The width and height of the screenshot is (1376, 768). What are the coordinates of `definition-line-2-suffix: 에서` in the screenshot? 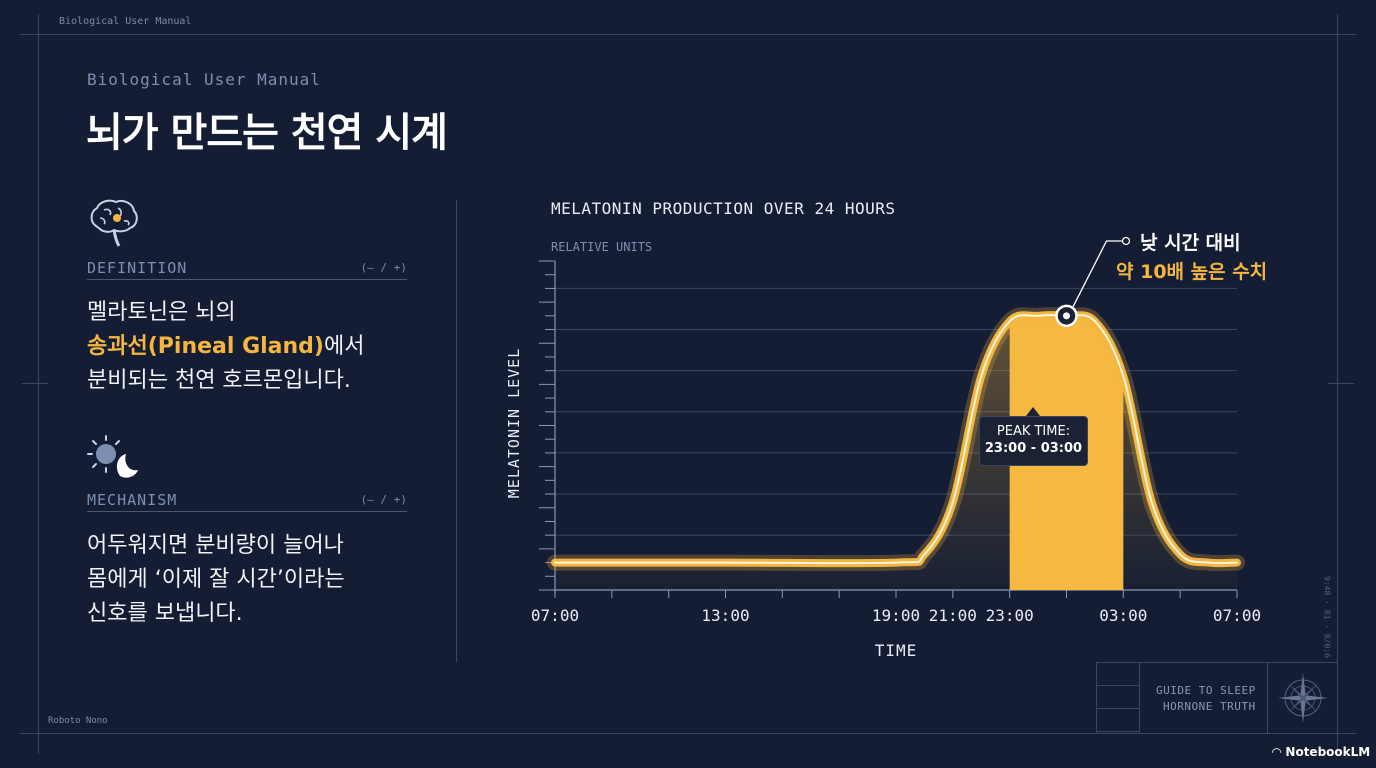 It's located at (344, 346).